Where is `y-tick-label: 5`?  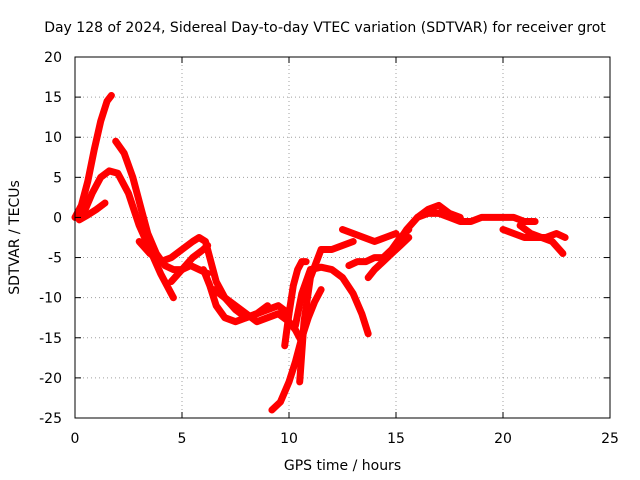 y-tick-label: 5 is located at coordinates (57, 178).